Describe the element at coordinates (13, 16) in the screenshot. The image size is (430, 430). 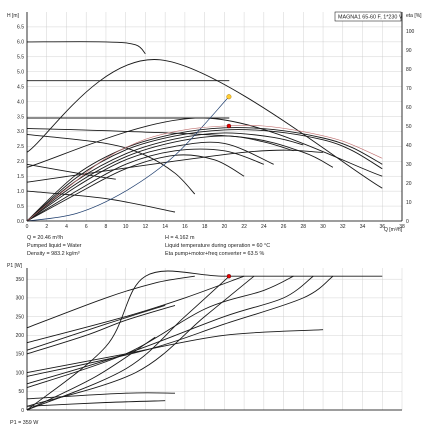
I see `y-axis-label-head: H [m]` at that location.